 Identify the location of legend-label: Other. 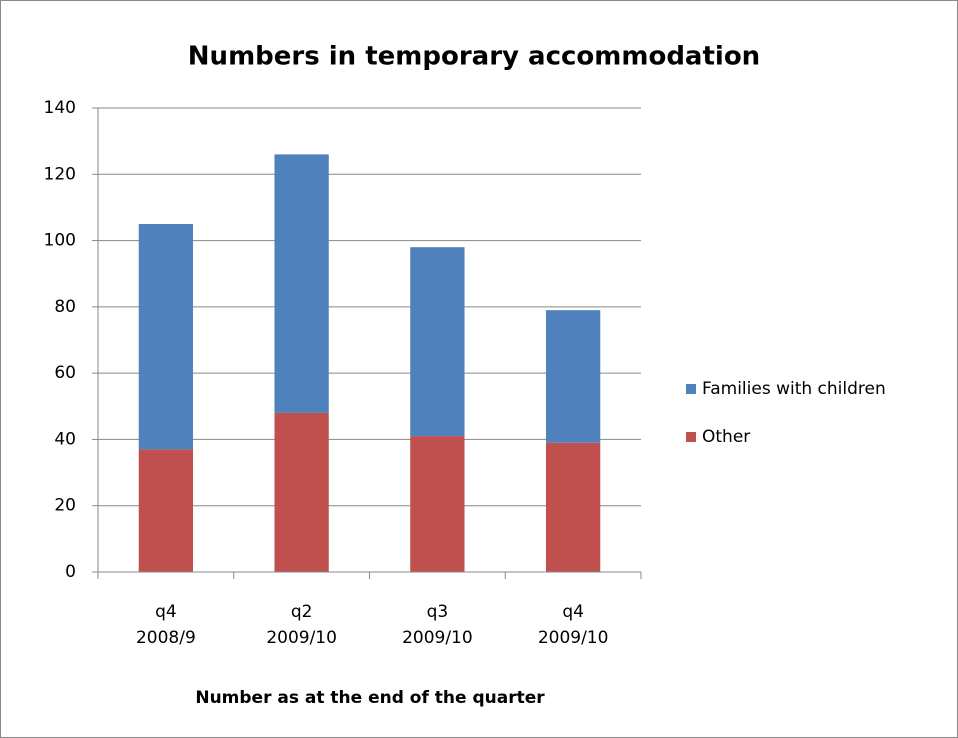
(726, 437).